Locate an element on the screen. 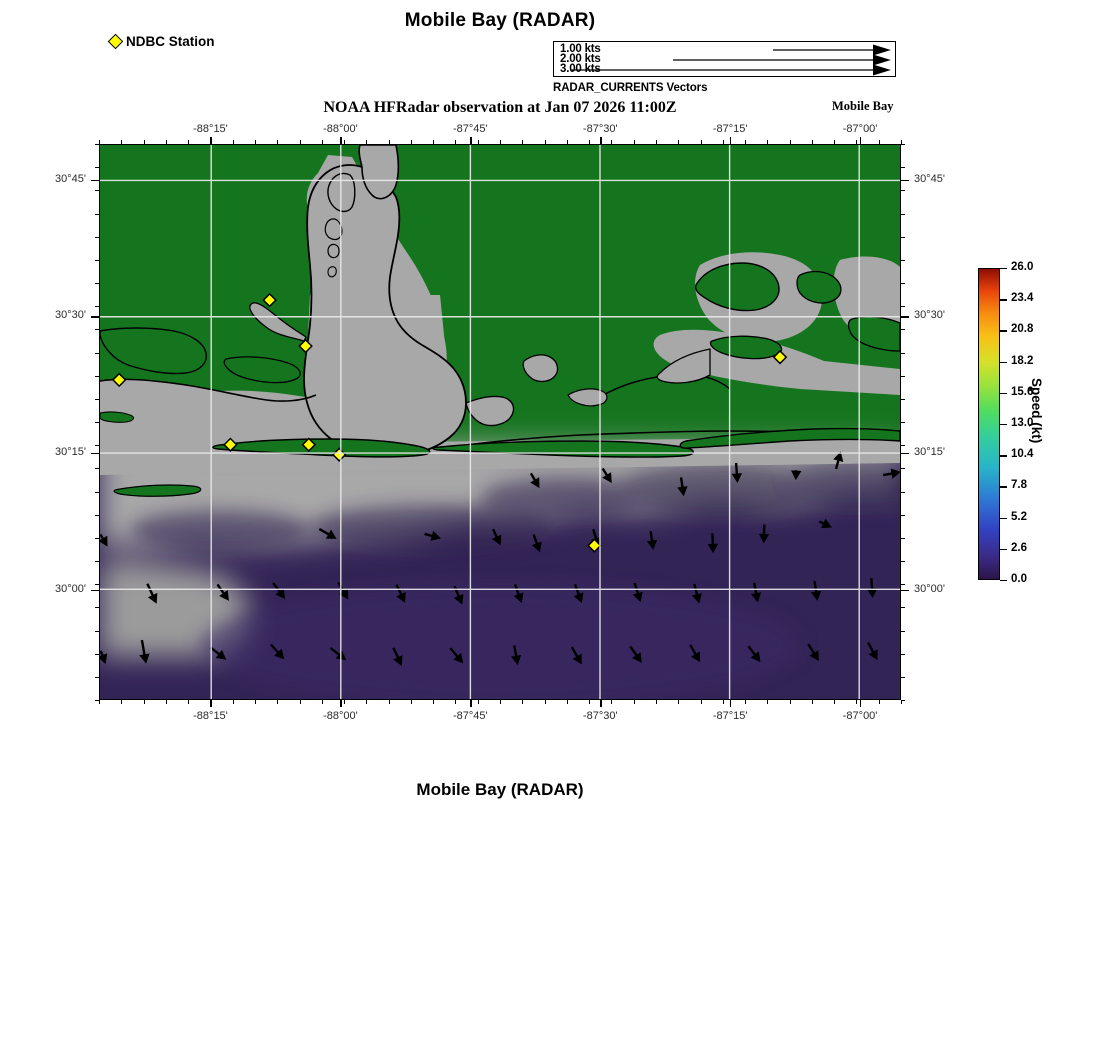  axis-left: 30°45' 30°30' 30°15' 30°00' is located at coordinates (59, 422).